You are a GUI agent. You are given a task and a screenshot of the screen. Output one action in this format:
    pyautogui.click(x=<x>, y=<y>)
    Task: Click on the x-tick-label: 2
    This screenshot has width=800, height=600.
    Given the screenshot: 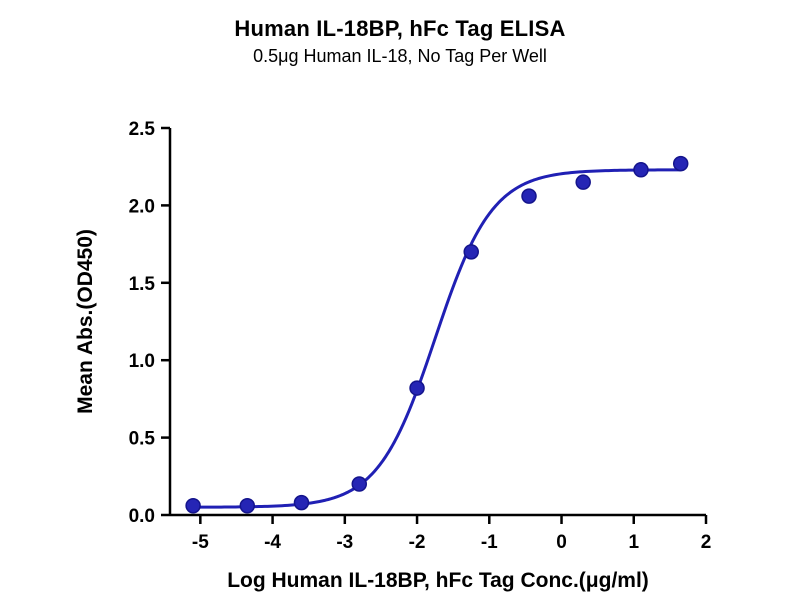 What is the action you would take?
    pyautogui.click(x=706, y=542)
    